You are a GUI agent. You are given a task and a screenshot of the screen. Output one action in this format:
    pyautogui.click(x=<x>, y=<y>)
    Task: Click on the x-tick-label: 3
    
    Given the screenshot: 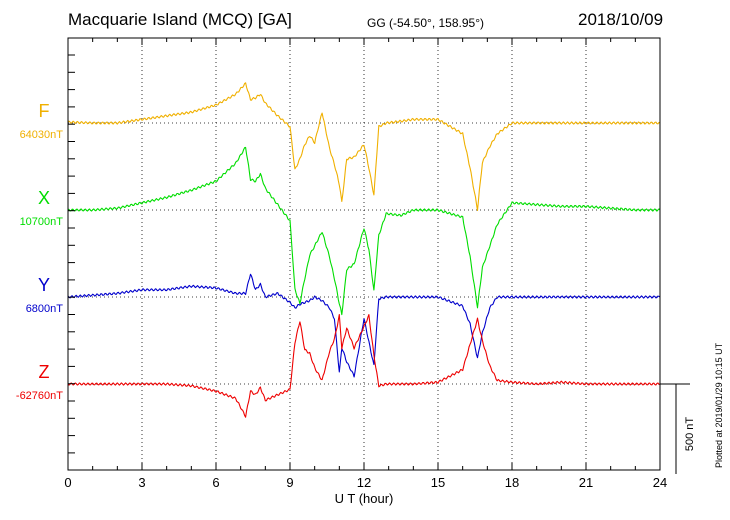 What is the action you would take?
    pyautogui.click(x=141, y=482)
    